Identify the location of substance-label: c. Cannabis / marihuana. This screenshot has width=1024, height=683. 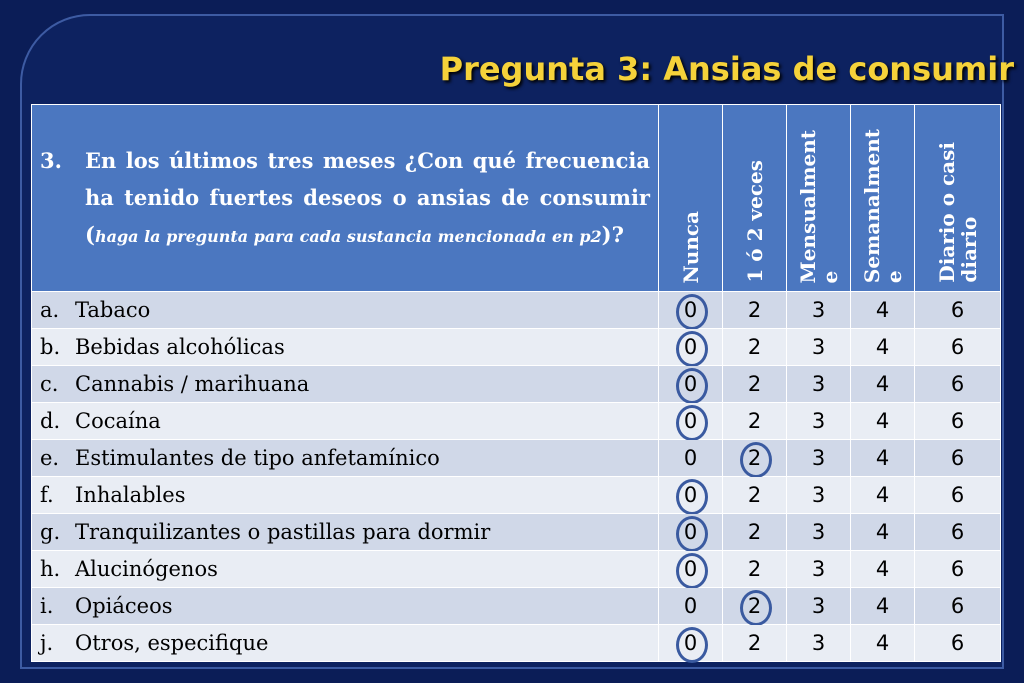
(345, 384).